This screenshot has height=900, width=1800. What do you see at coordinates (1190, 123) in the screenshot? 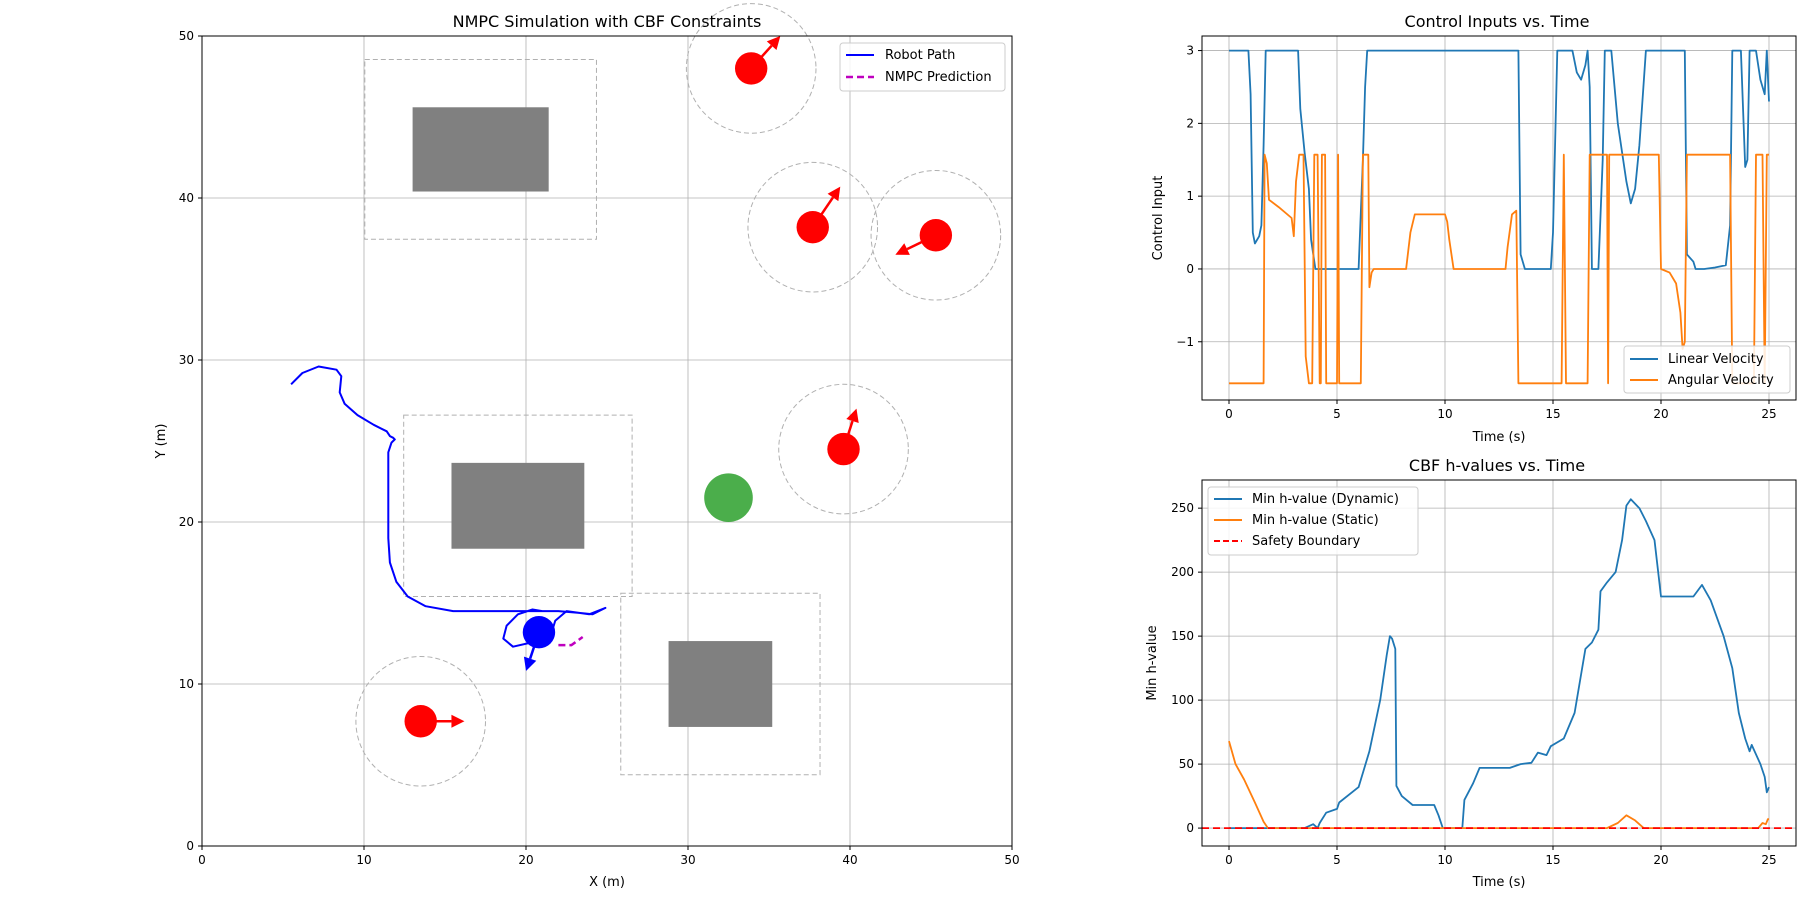
I see `control-ytick-label: 2` at bounding box center [1190, 123].